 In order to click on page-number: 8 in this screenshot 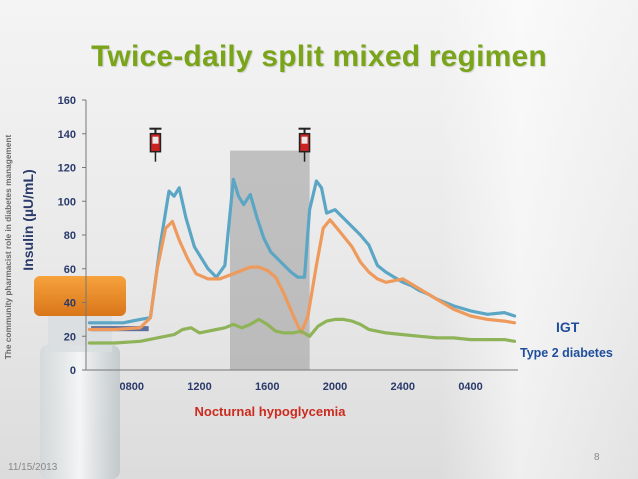, I will do `click(597, 457)`.